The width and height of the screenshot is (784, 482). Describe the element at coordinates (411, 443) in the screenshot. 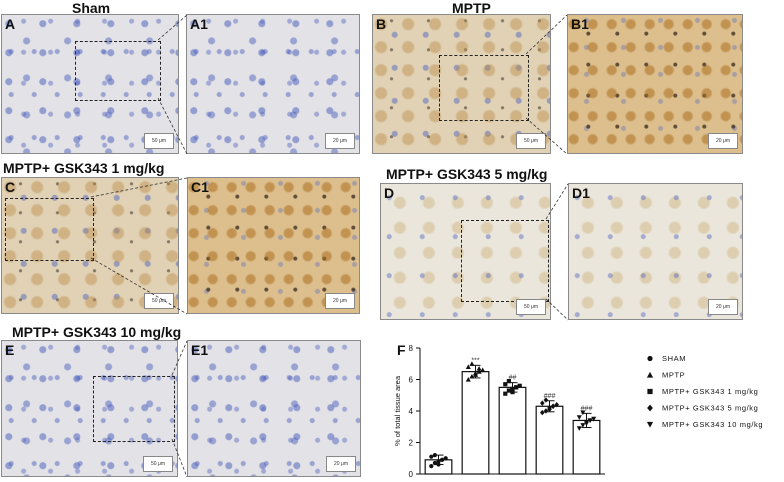

I see `y-tick-label: 2` at that location.